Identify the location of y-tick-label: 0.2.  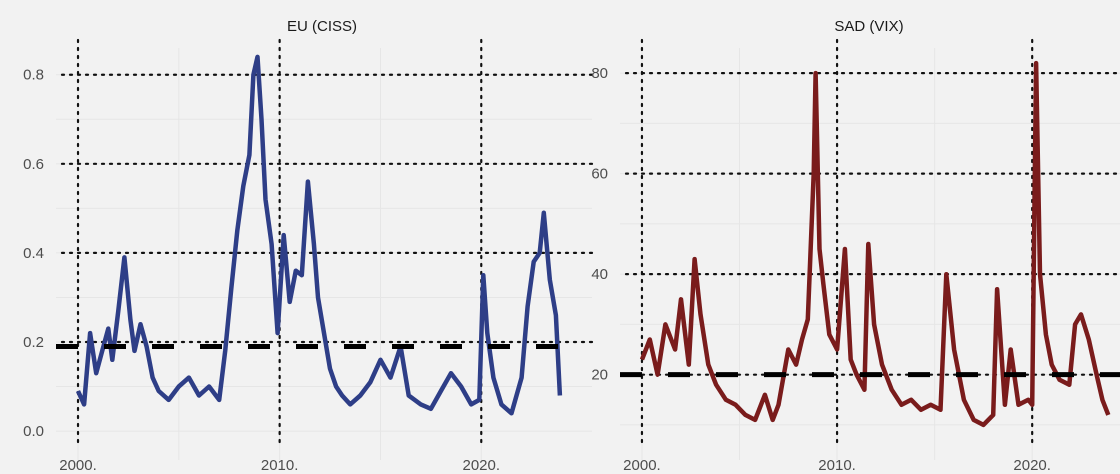
(33, 342).